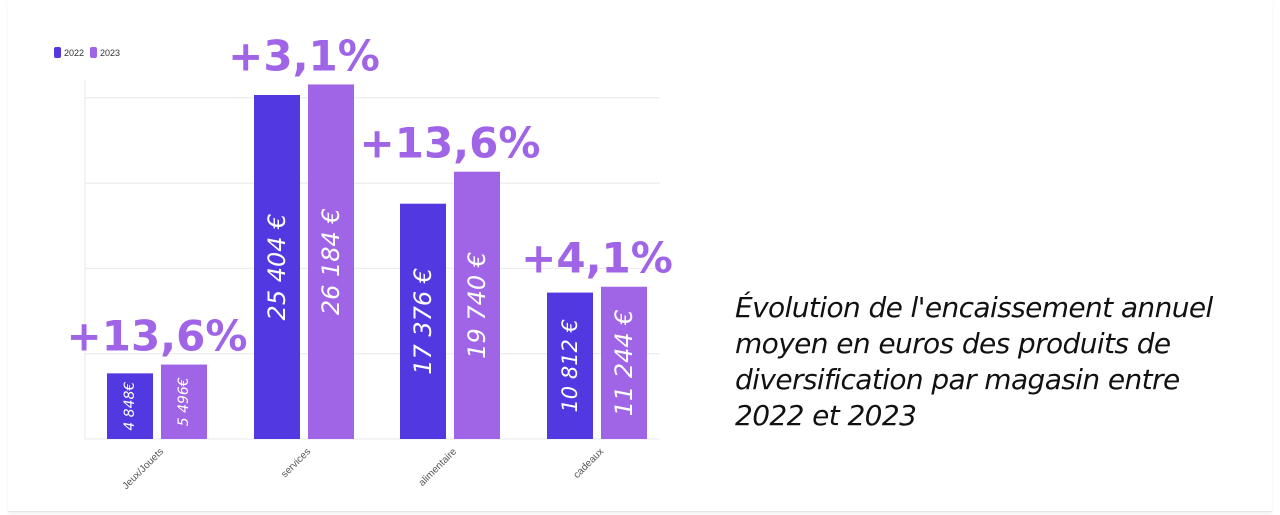 The image size is (1280, 515). I want to click on category-label: alimentaire, so click(438, 467).